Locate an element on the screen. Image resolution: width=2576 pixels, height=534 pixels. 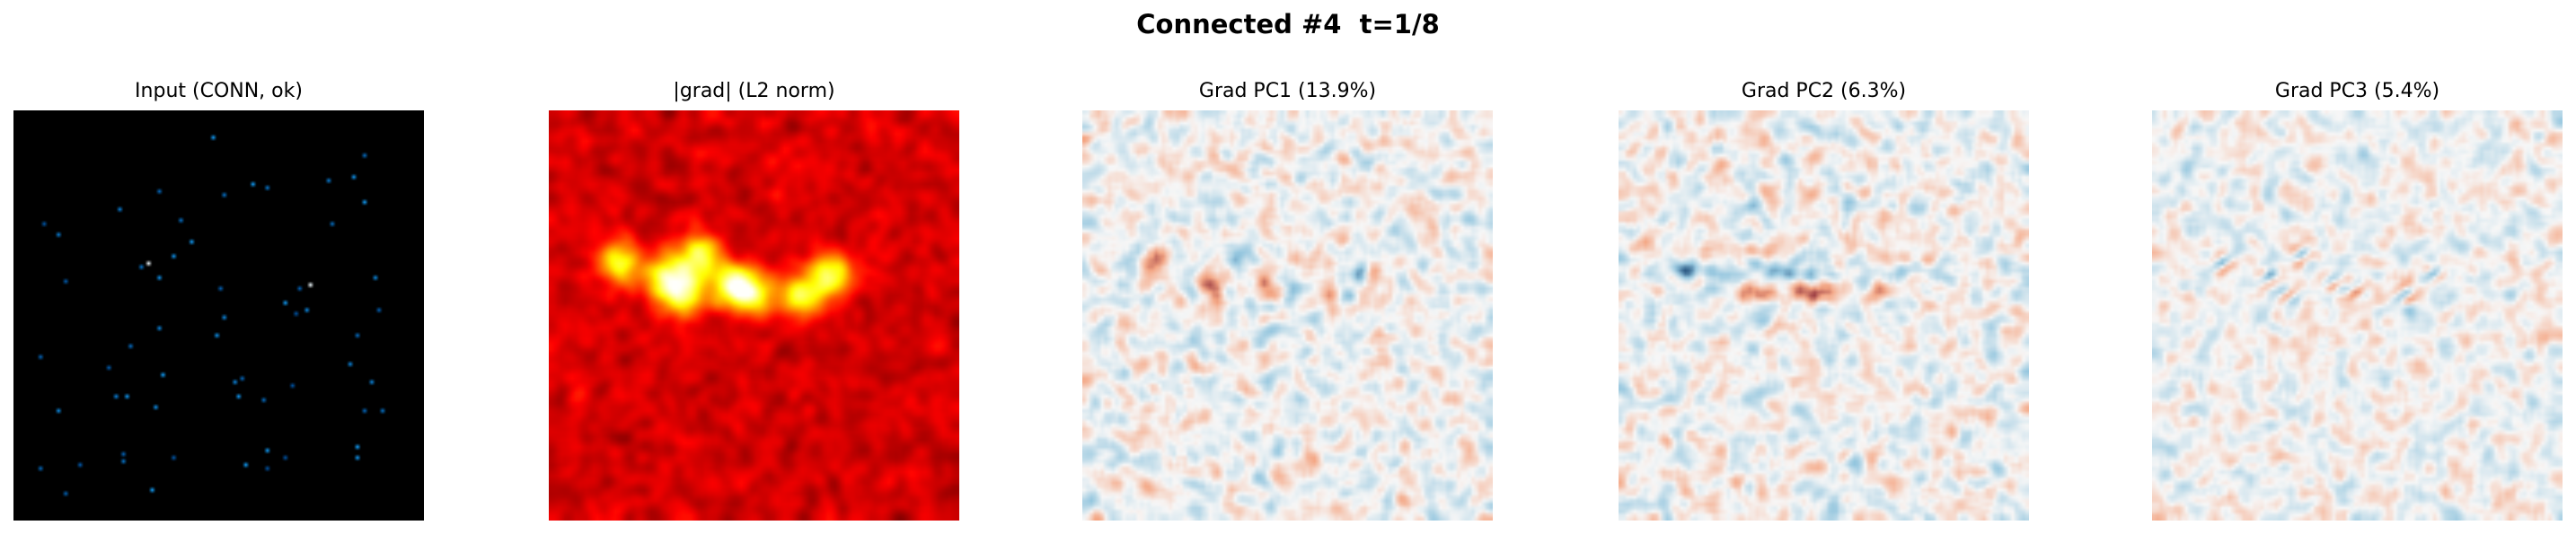
heatmap-input is located at coordinates (218, 315).